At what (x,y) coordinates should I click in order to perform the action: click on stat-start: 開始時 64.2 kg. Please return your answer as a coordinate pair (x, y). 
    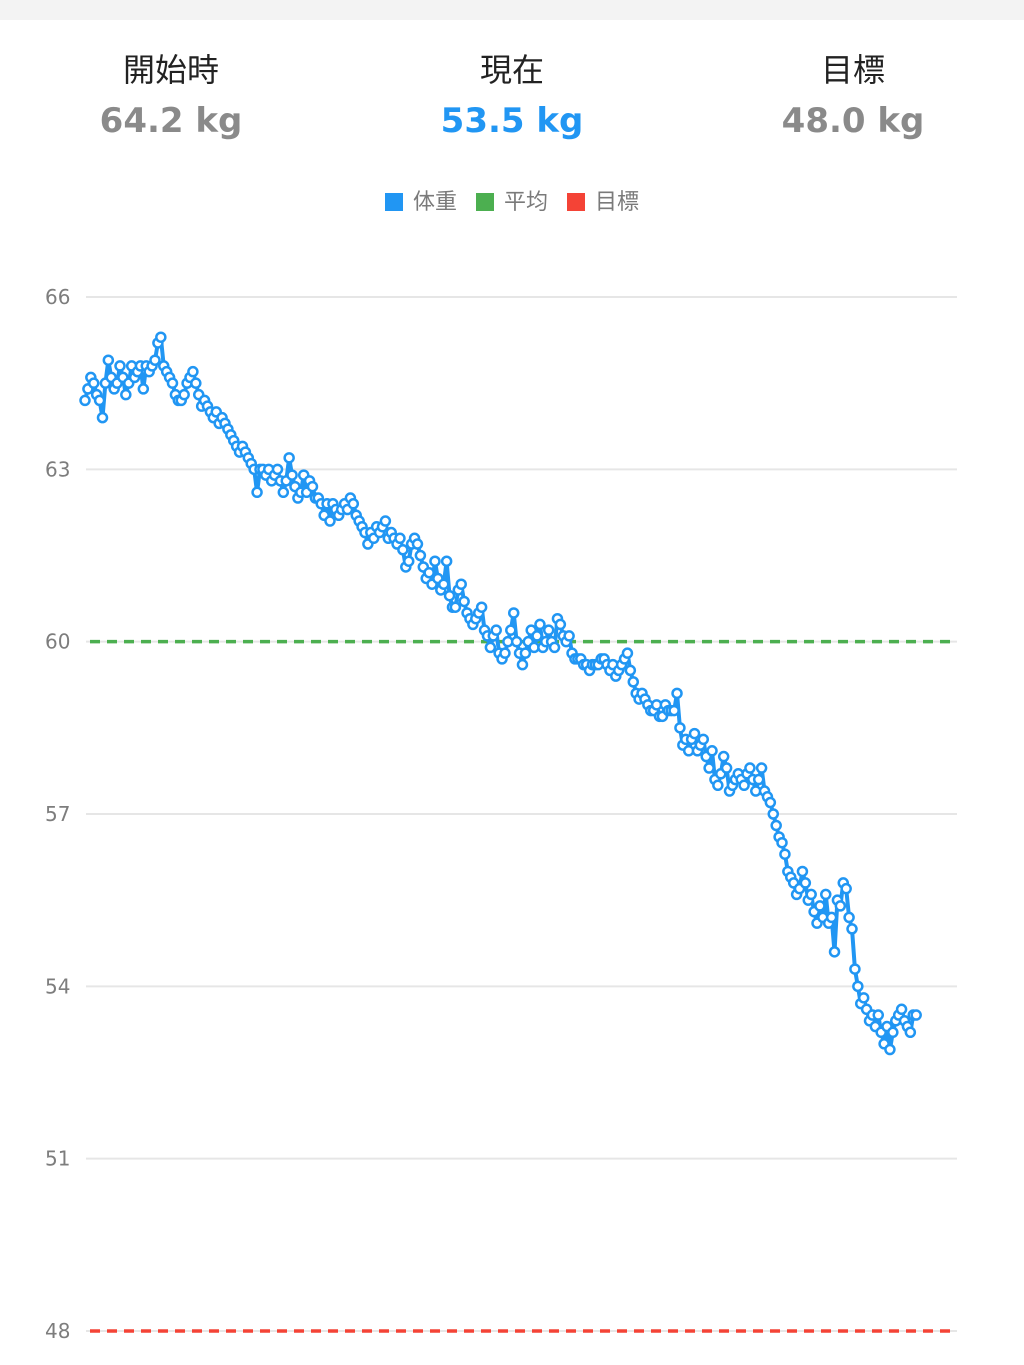
    Looking at the image, I should click on (171, 99).